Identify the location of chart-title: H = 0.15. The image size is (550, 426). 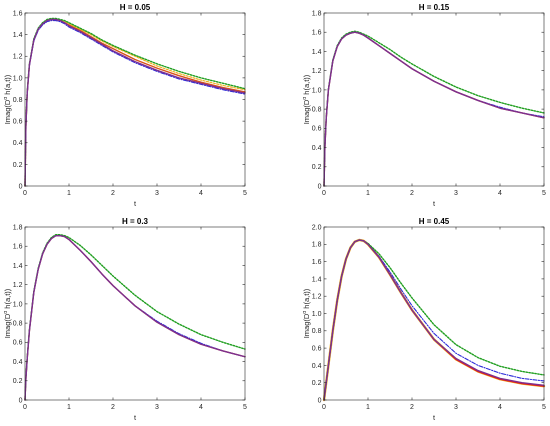
(434, 7).